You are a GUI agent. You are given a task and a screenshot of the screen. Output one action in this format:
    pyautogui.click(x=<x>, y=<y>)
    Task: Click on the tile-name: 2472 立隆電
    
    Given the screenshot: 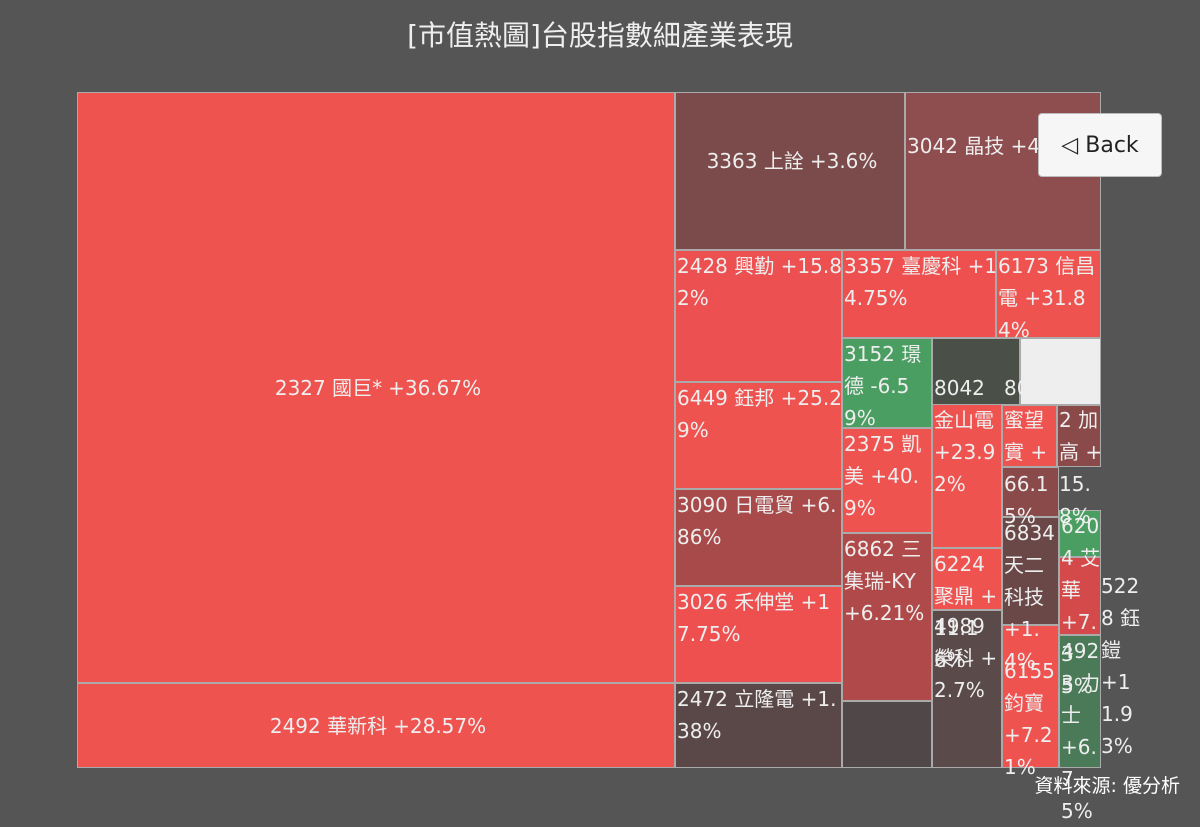 What is the action you would take?
    pyautogui.click(x=736, y=699)
    